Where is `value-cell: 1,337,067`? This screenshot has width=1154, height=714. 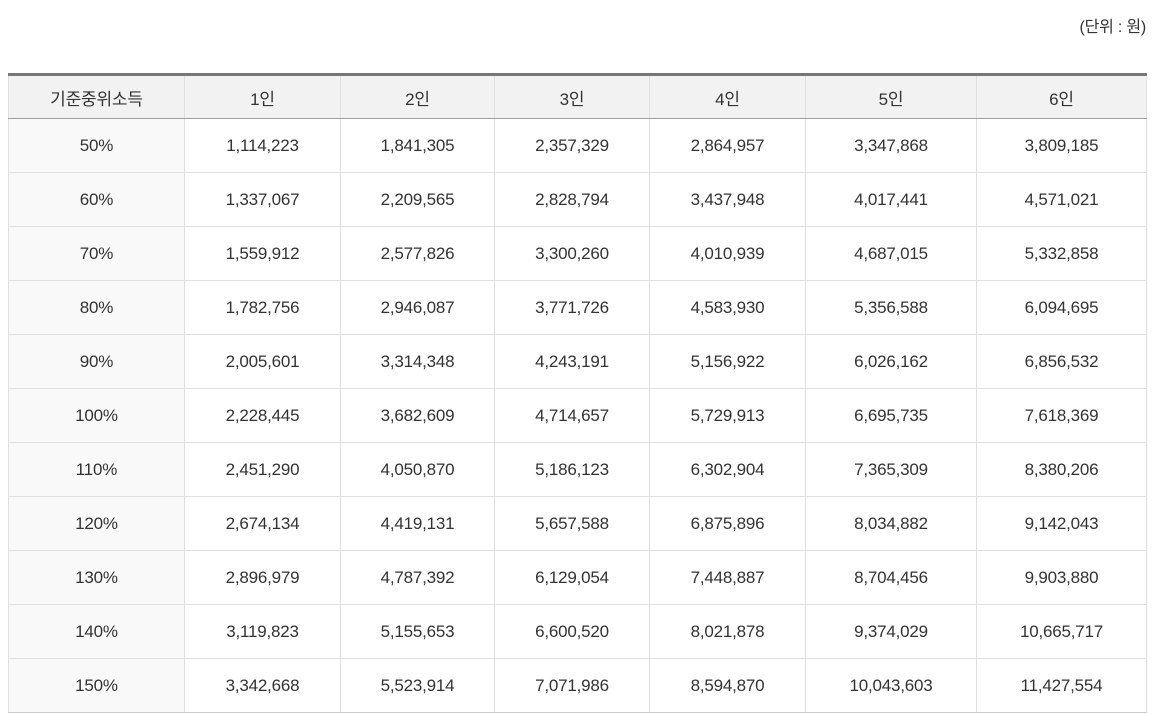 value-cell: 1,337,067 is located at coordinates (262, 199).